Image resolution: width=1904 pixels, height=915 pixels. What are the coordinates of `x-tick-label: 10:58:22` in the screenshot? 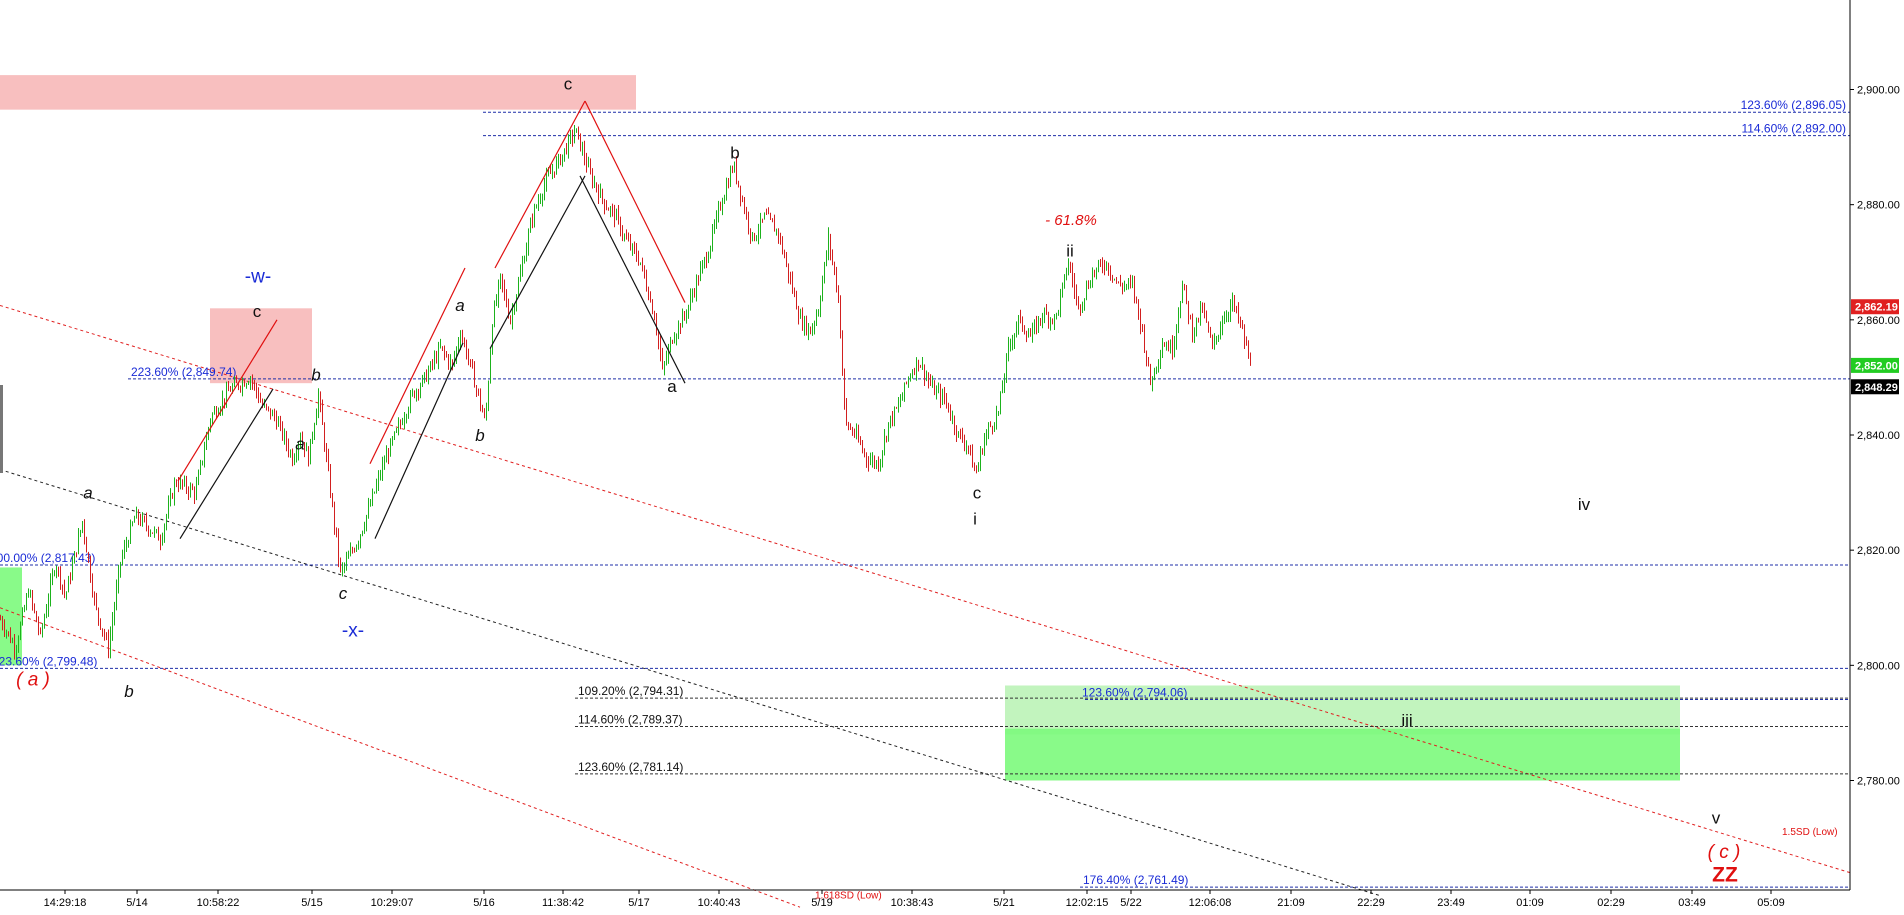 It's located at (218, 903).